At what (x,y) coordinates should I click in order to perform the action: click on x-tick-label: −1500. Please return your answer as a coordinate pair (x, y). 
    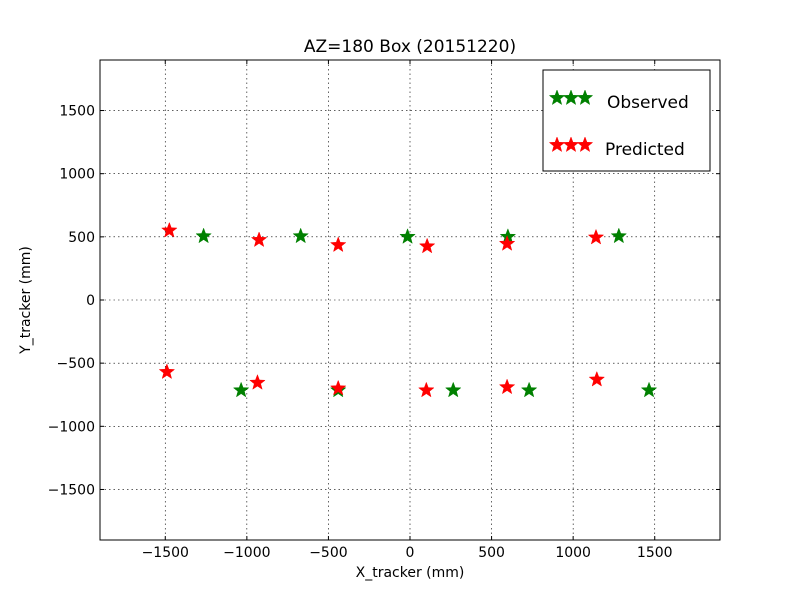
    Looking at the image, I should click on (165, 553).